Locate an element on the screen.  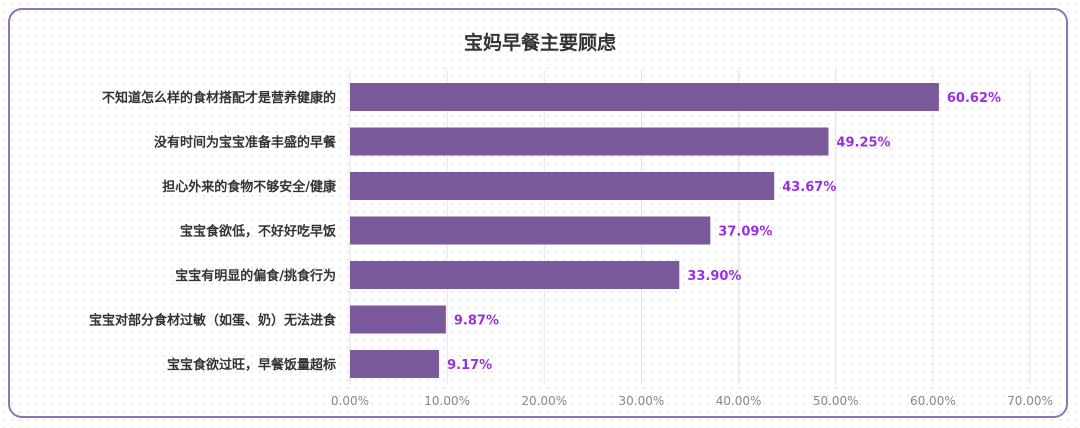
category-label: 没有时间为宝宝准备丰盛的早餐 is located at coordinates (245, 143).